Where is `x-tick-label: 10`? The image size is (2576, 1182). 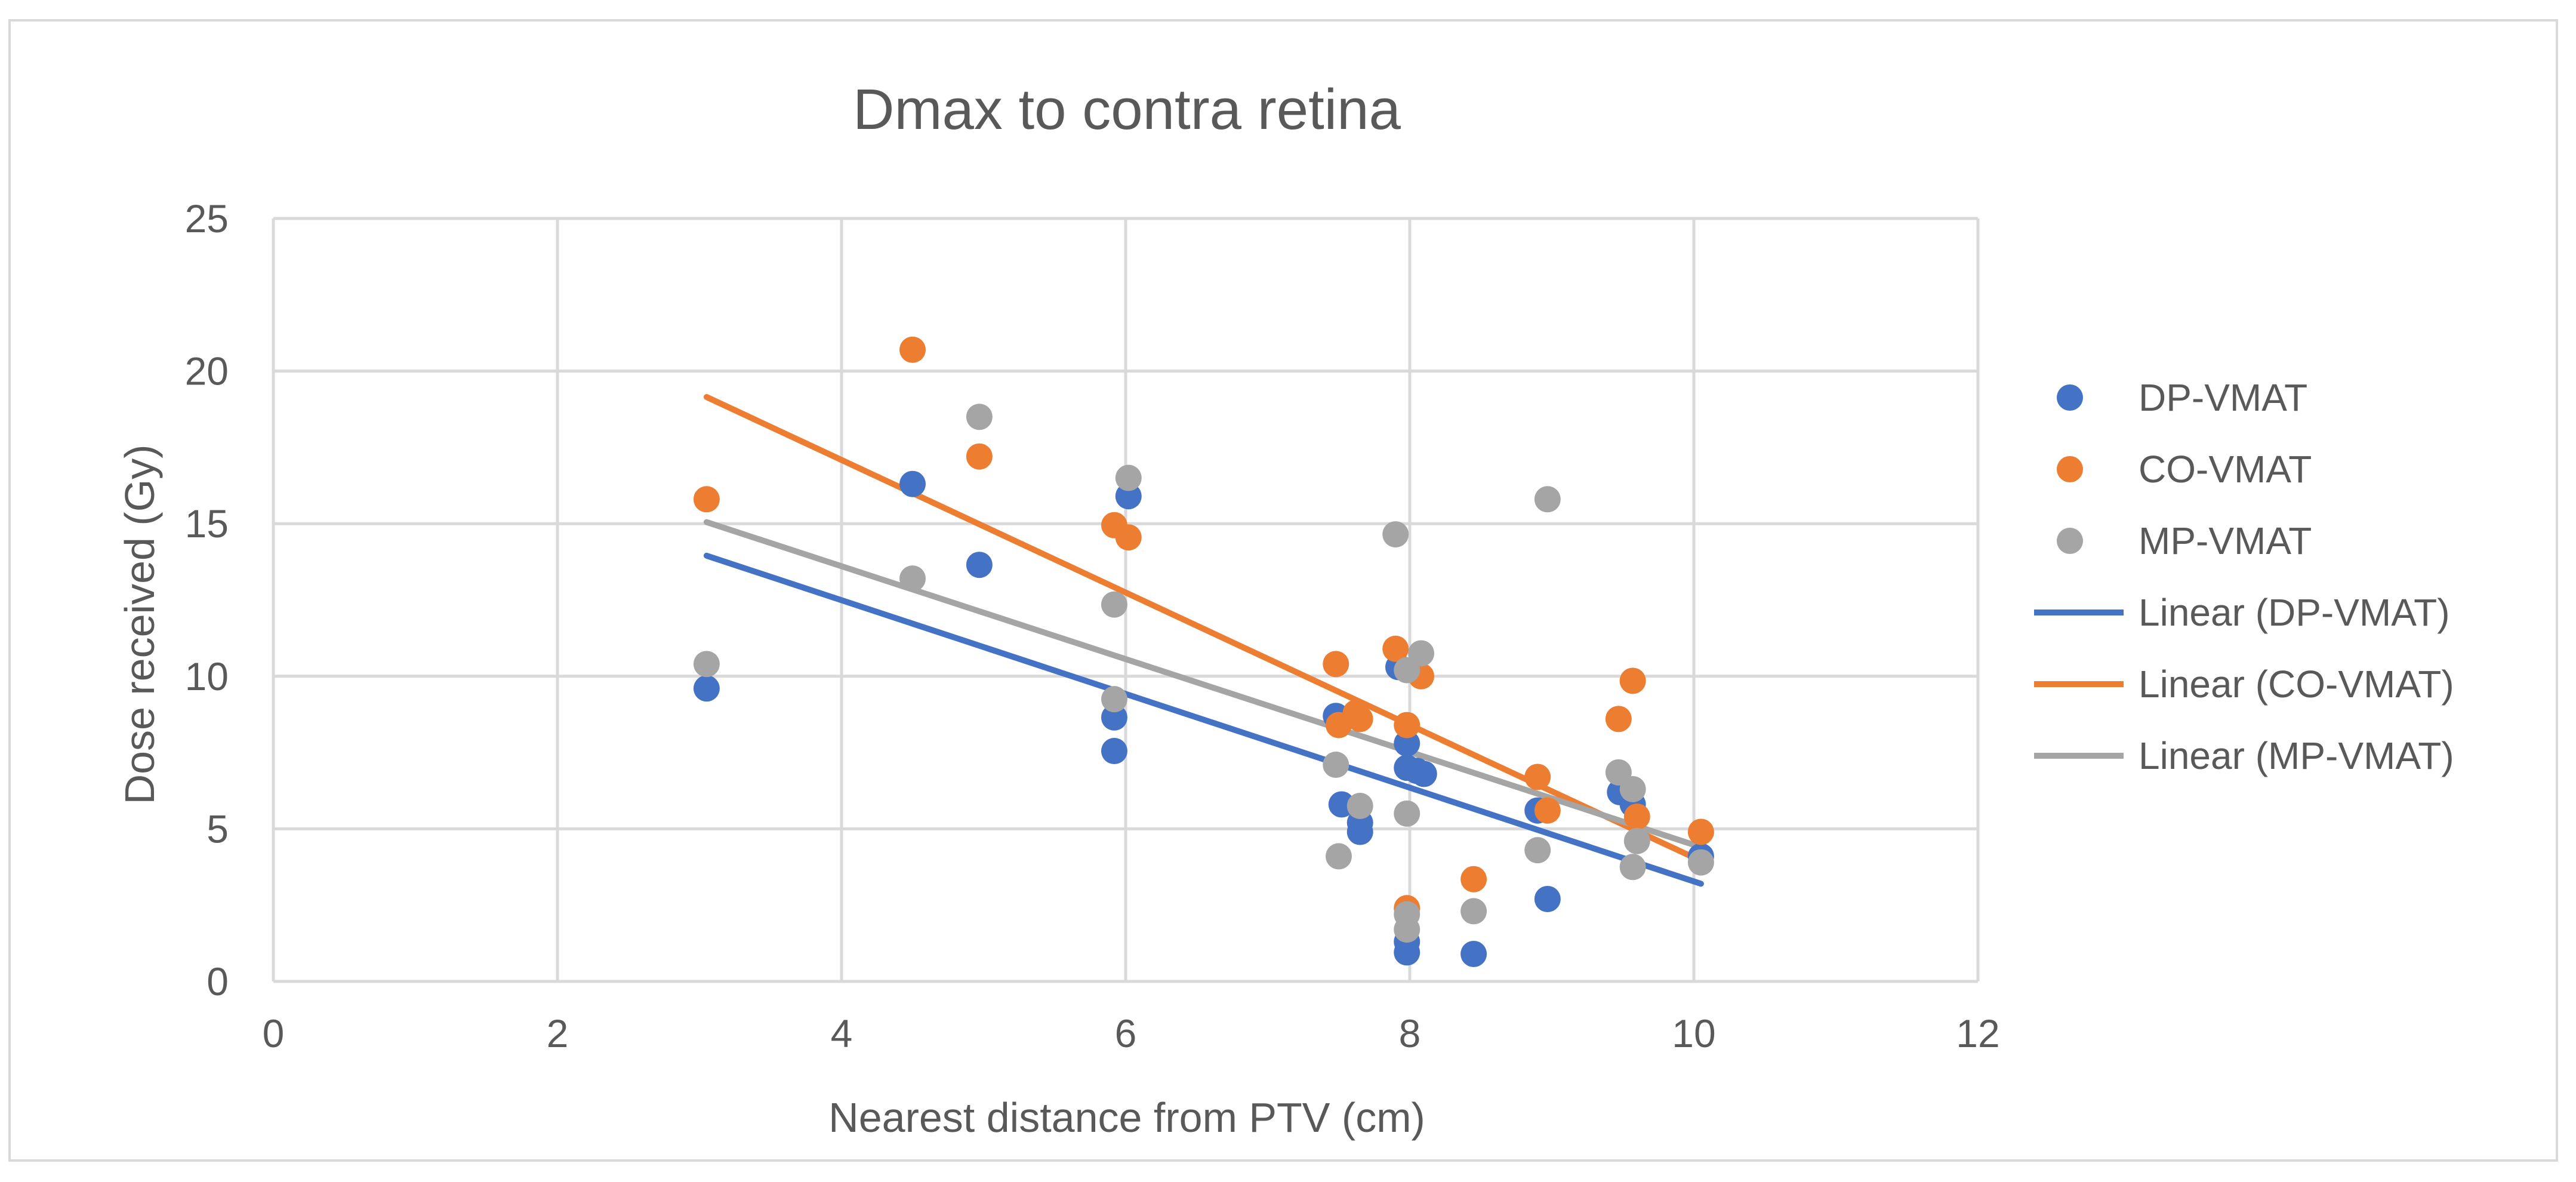
x-tick-label: 10 is located at coordinates (1693, 1033).